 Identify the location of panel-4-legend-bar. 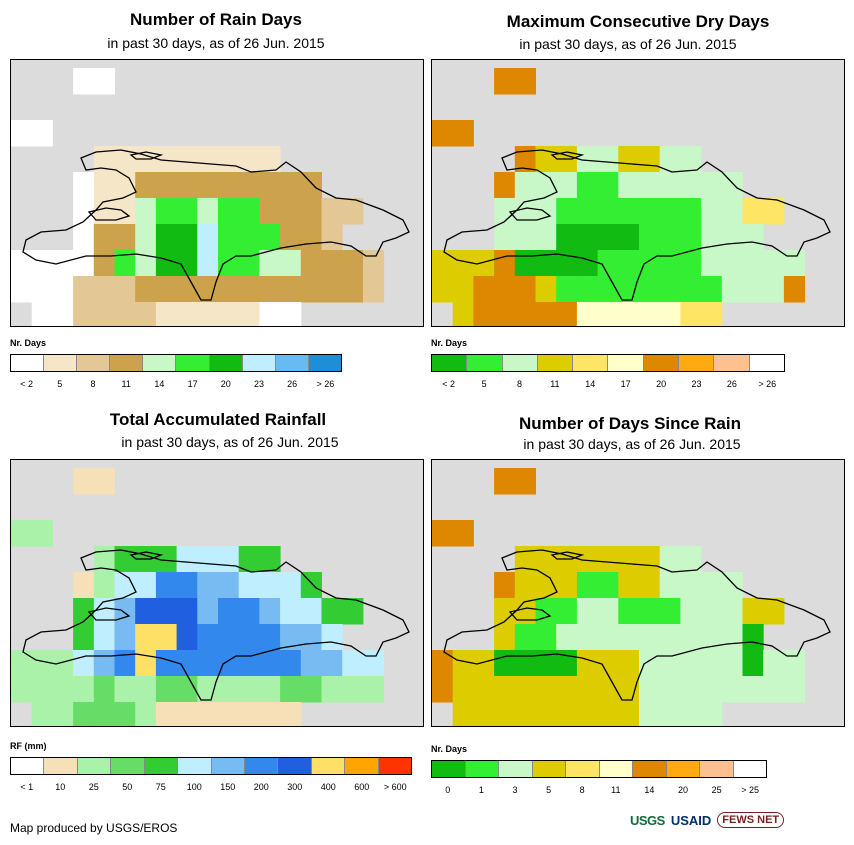
(599, 769).